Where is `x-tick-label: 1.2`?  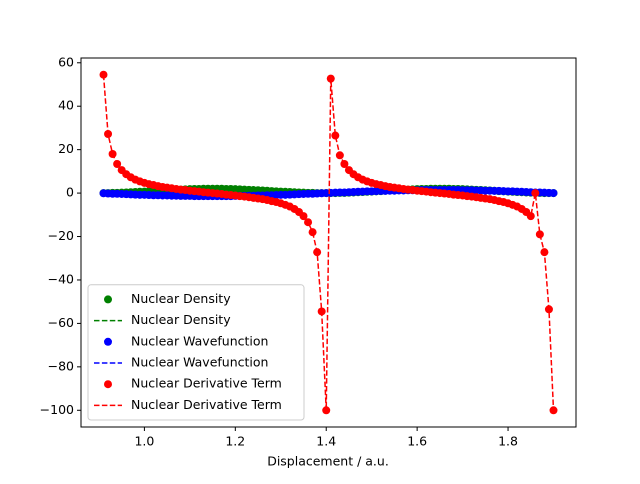
x-tick-label: 1.2 is located at coordinates (235, 441).